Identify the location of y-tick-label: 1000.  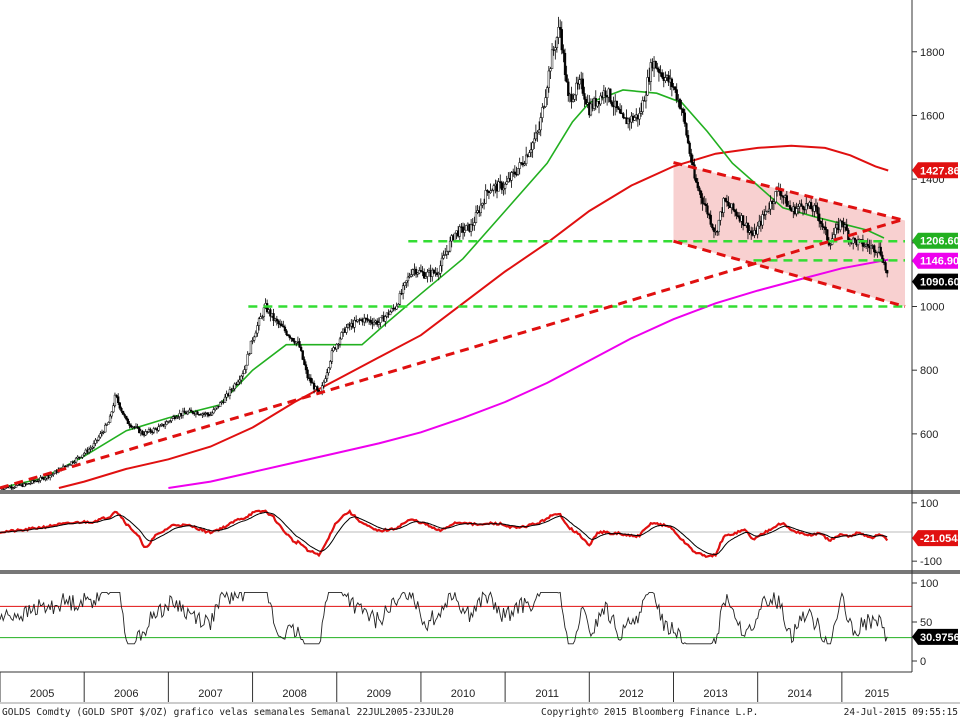
(932, 308).